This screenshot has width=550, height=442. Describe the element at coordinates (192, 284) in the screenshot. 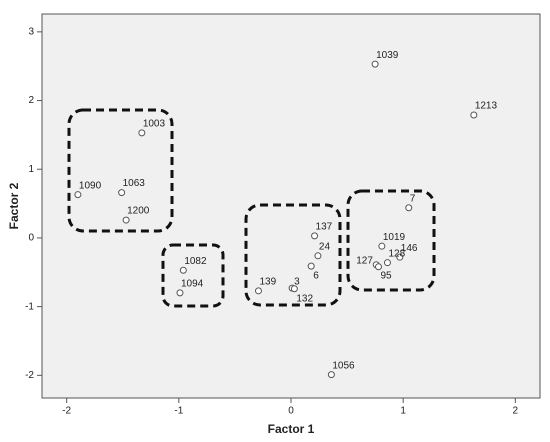

I see `point-label: 1094` at that location.